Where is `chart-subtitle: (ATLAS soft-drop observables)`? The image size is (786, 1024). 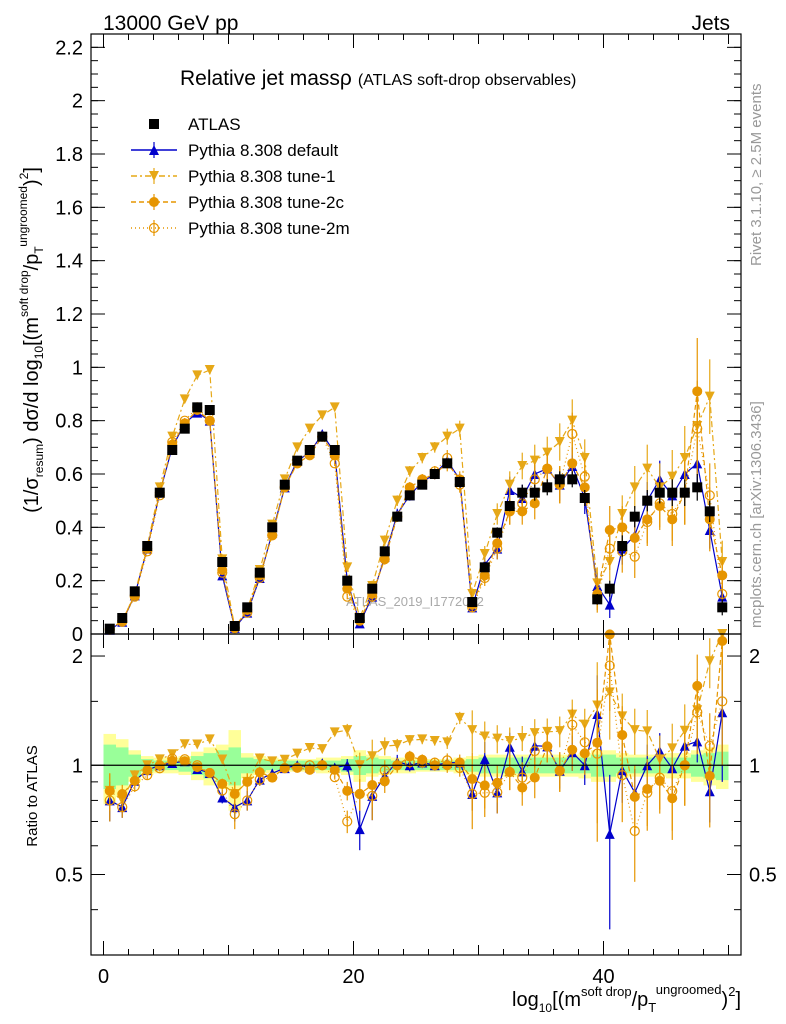
chart-subtitle: (ATLAS soft-drop observables) is located at coordinates (467, 80).